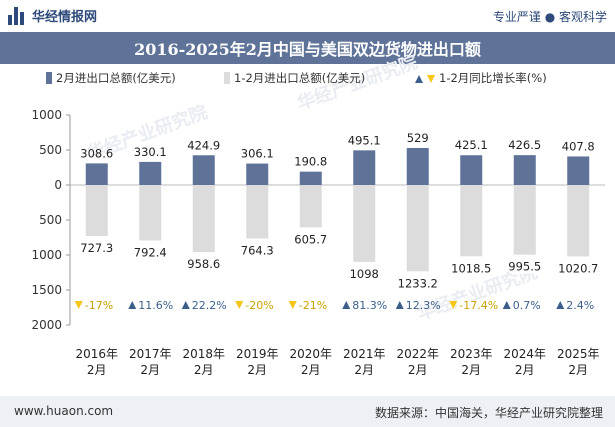 This screenshot has height=427, width=615. I want to click on bar-monthly-label: 330.1, so click(150, 152).